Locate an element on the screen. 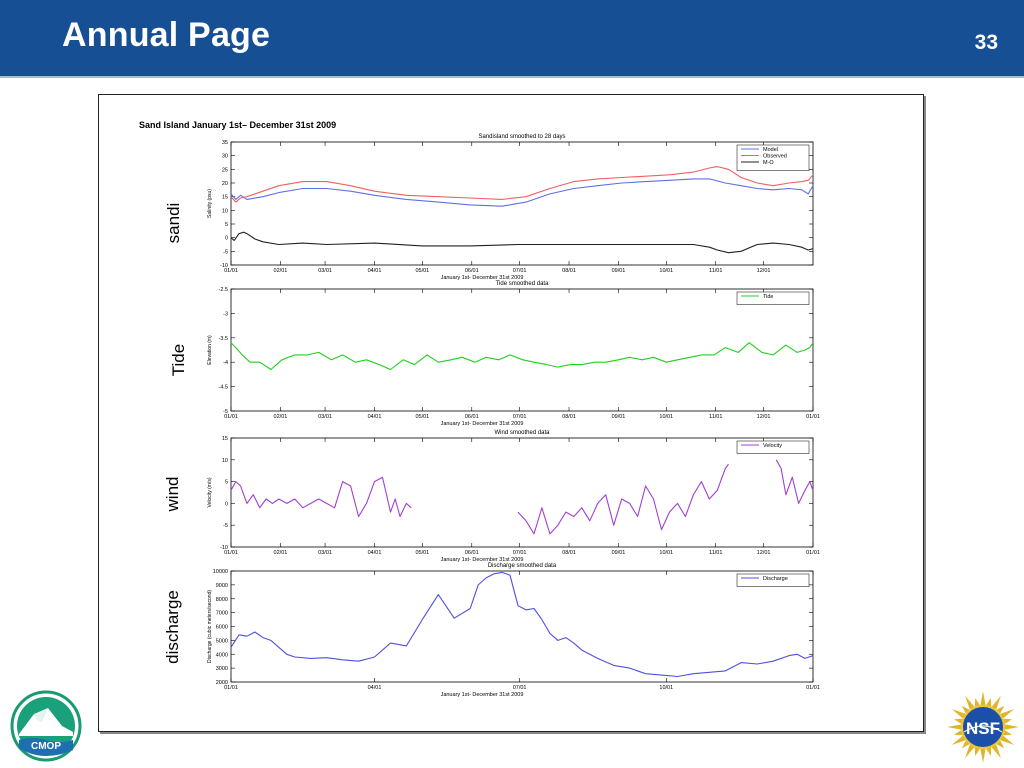 Image resolution: width=1024 pixels, height=768 pixels. y-tick-label: 2000 is located at coordinates (222, 683).